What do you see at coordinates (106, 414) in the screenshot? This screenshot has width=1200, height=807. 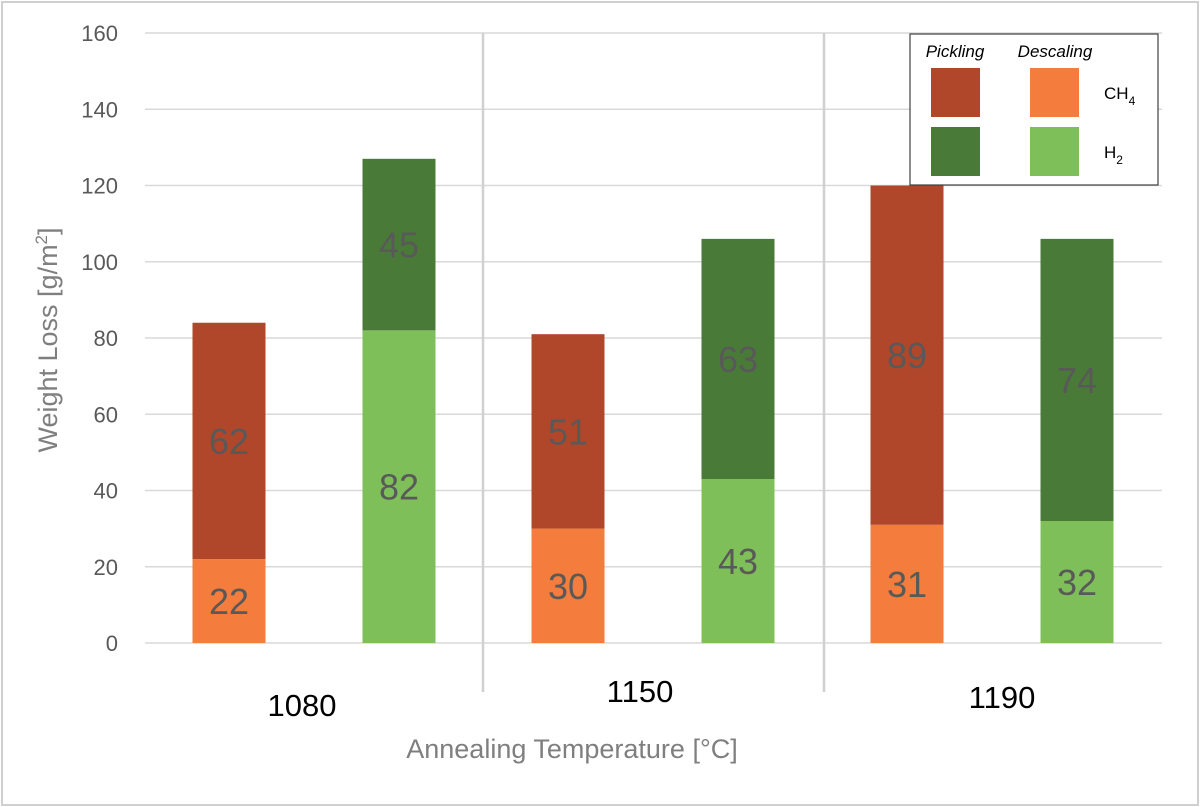 I see `y-tick-label: 60` at bounding box center [106, 414].